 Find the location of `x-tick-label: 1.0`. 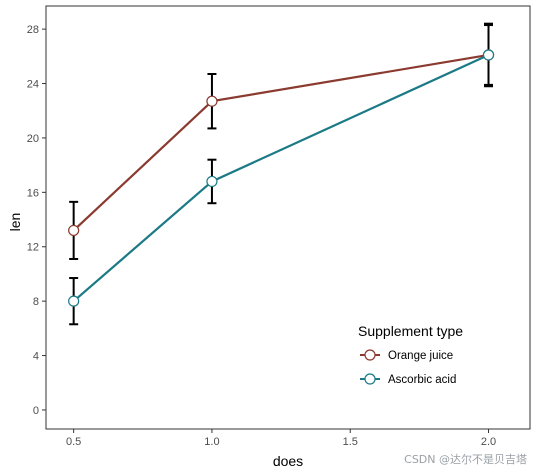

x-tick-label: 1.0 is located at coordinates (211, 442).